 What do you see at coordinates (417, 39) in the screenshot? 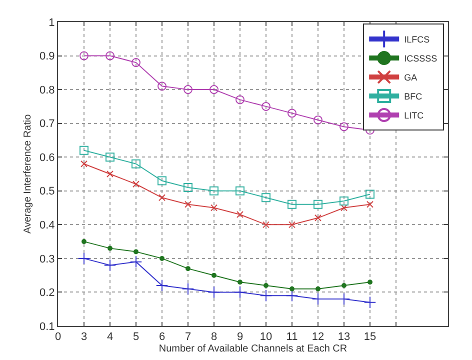
I see `legend-label: ILFCS` at bounding box center [417, 39].